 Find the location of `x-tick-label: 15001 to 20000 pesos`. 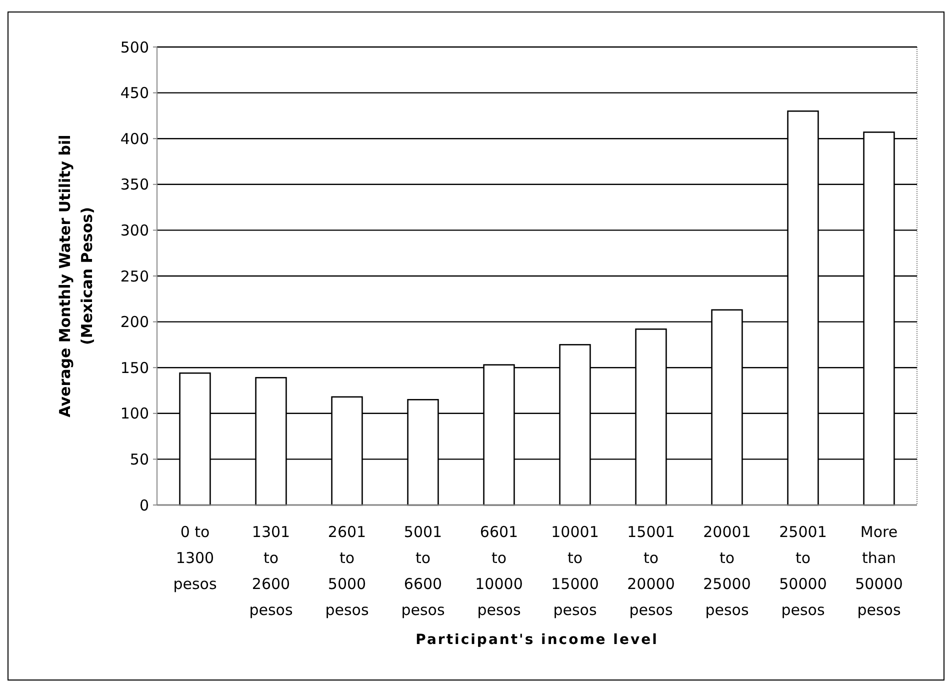

x-tick-label: 15001 to 20000 pesos is located at coordinates (651, 571).